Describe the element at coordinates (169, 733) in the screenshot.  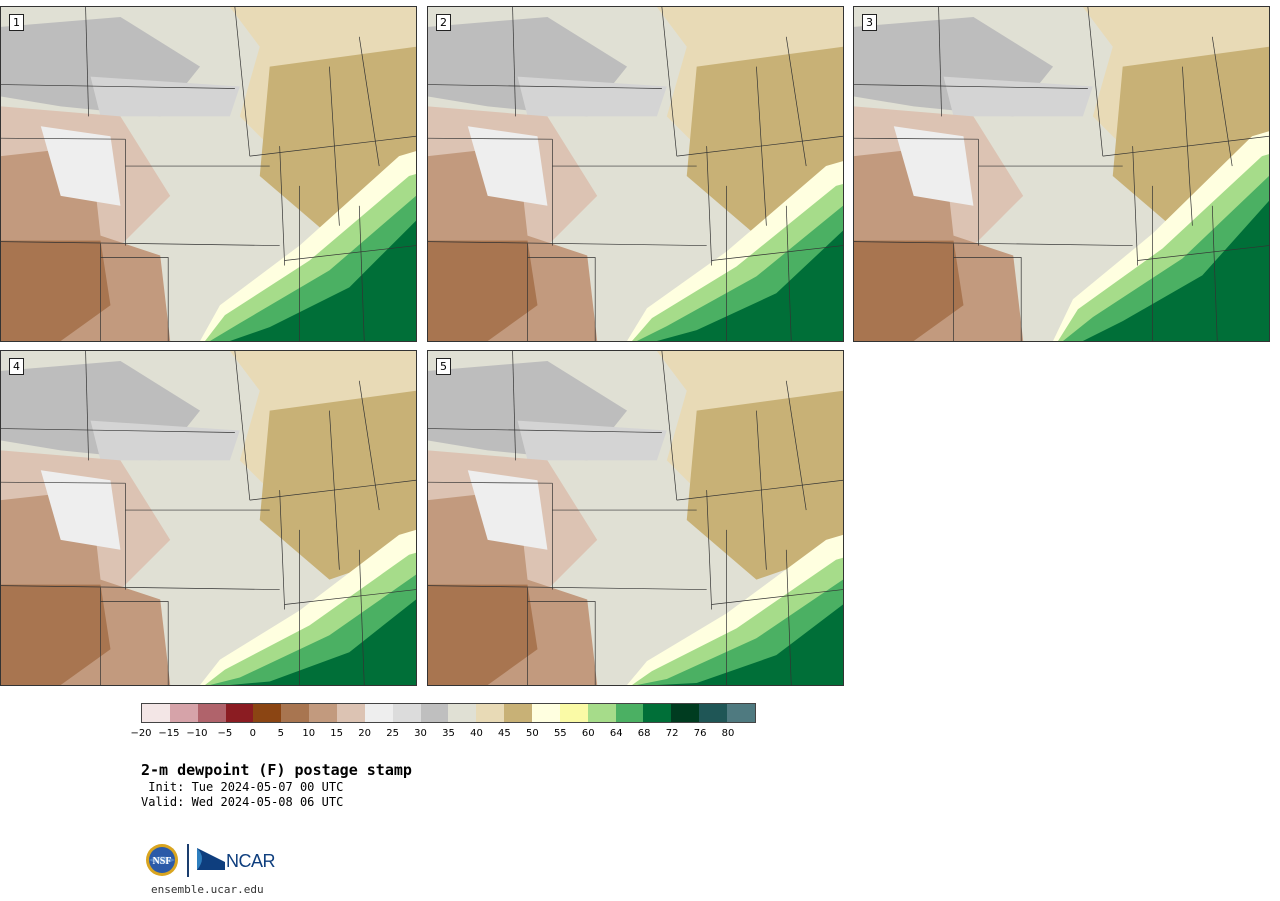
I see `colorbar-tick-label: −15` at that location.